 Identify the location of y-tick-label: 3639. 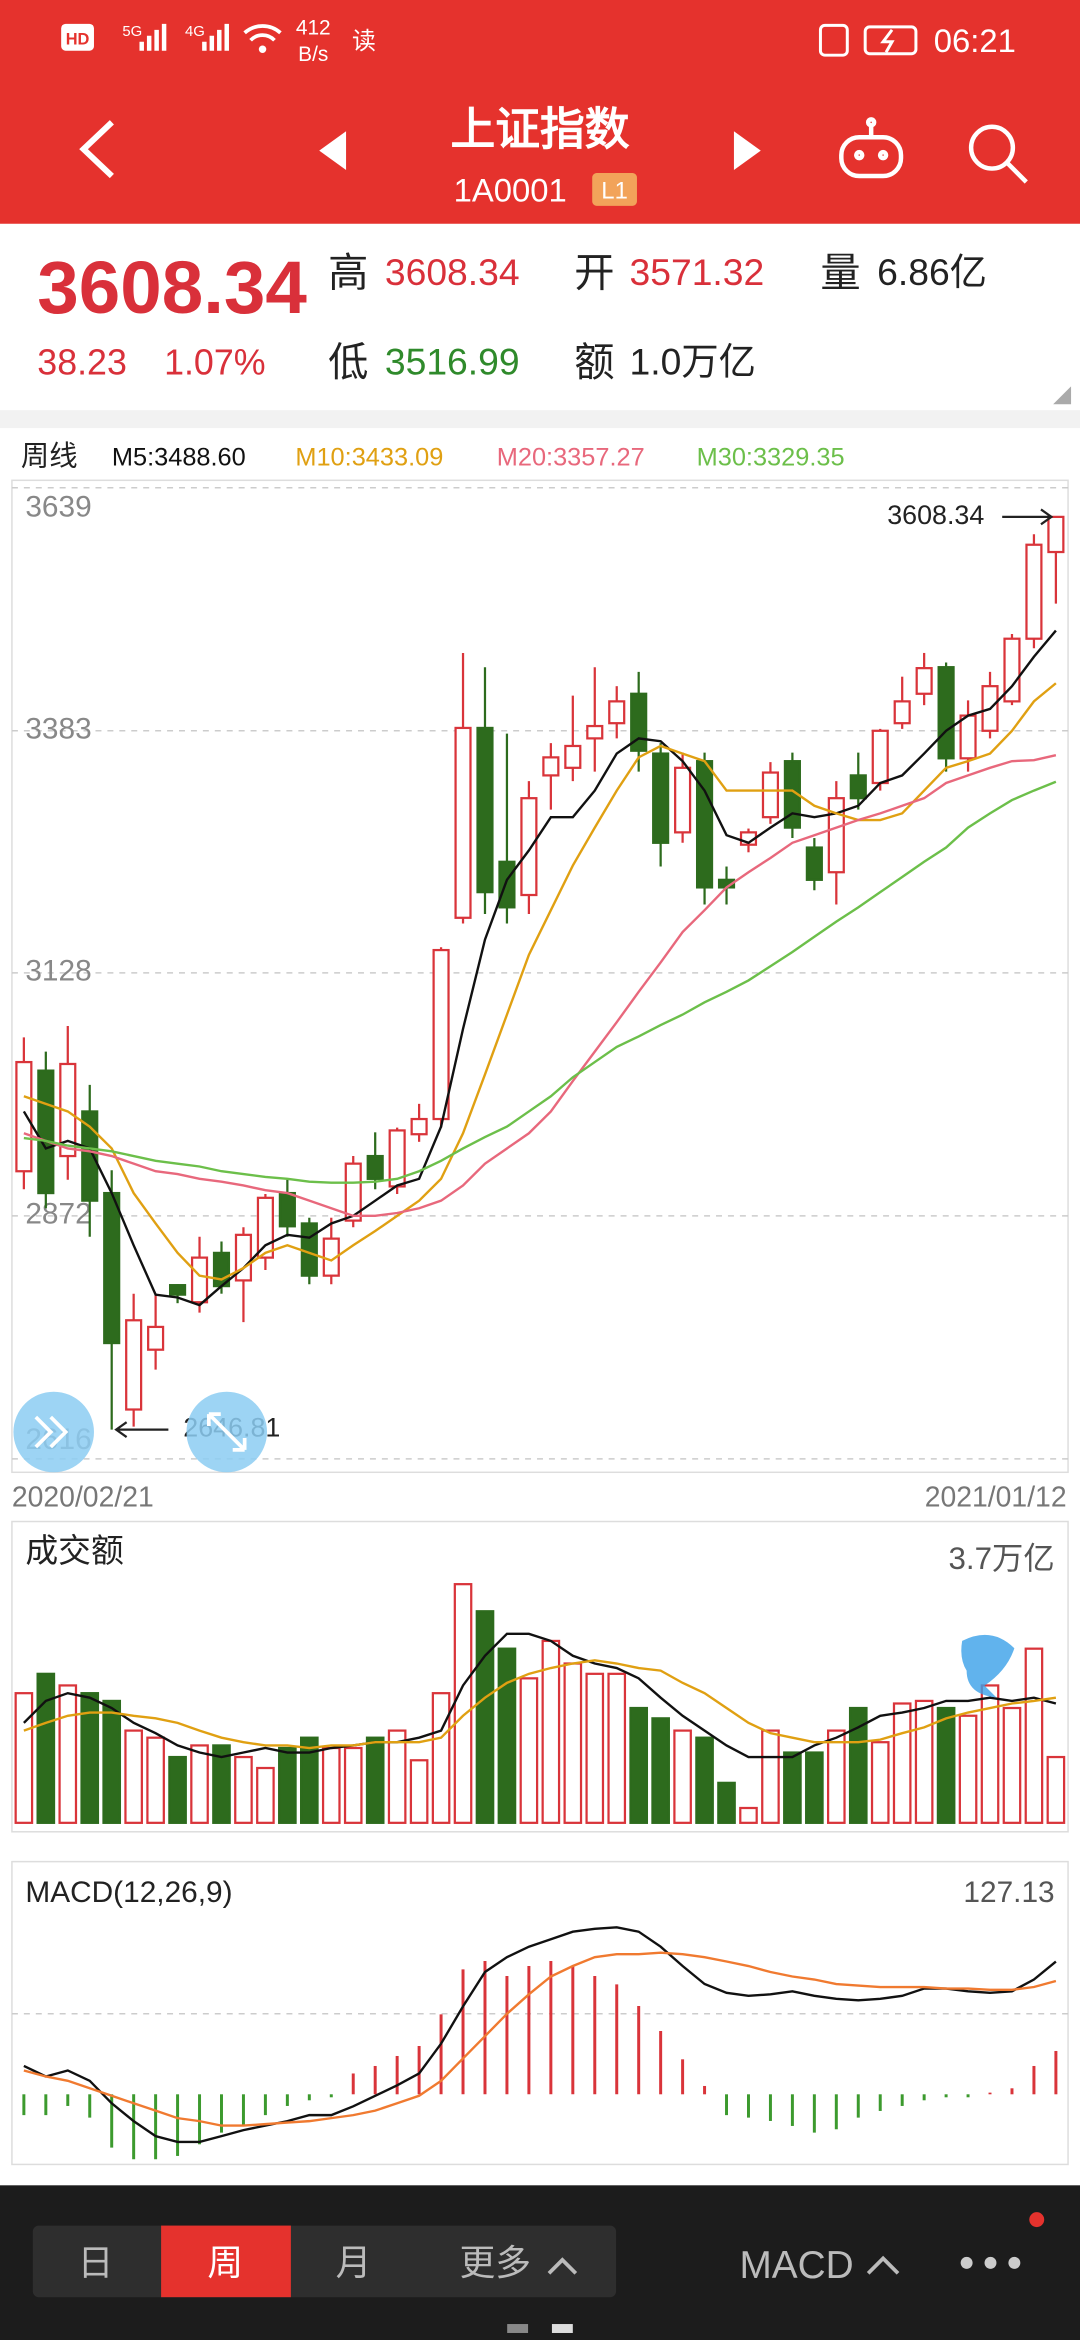
(58, 507).